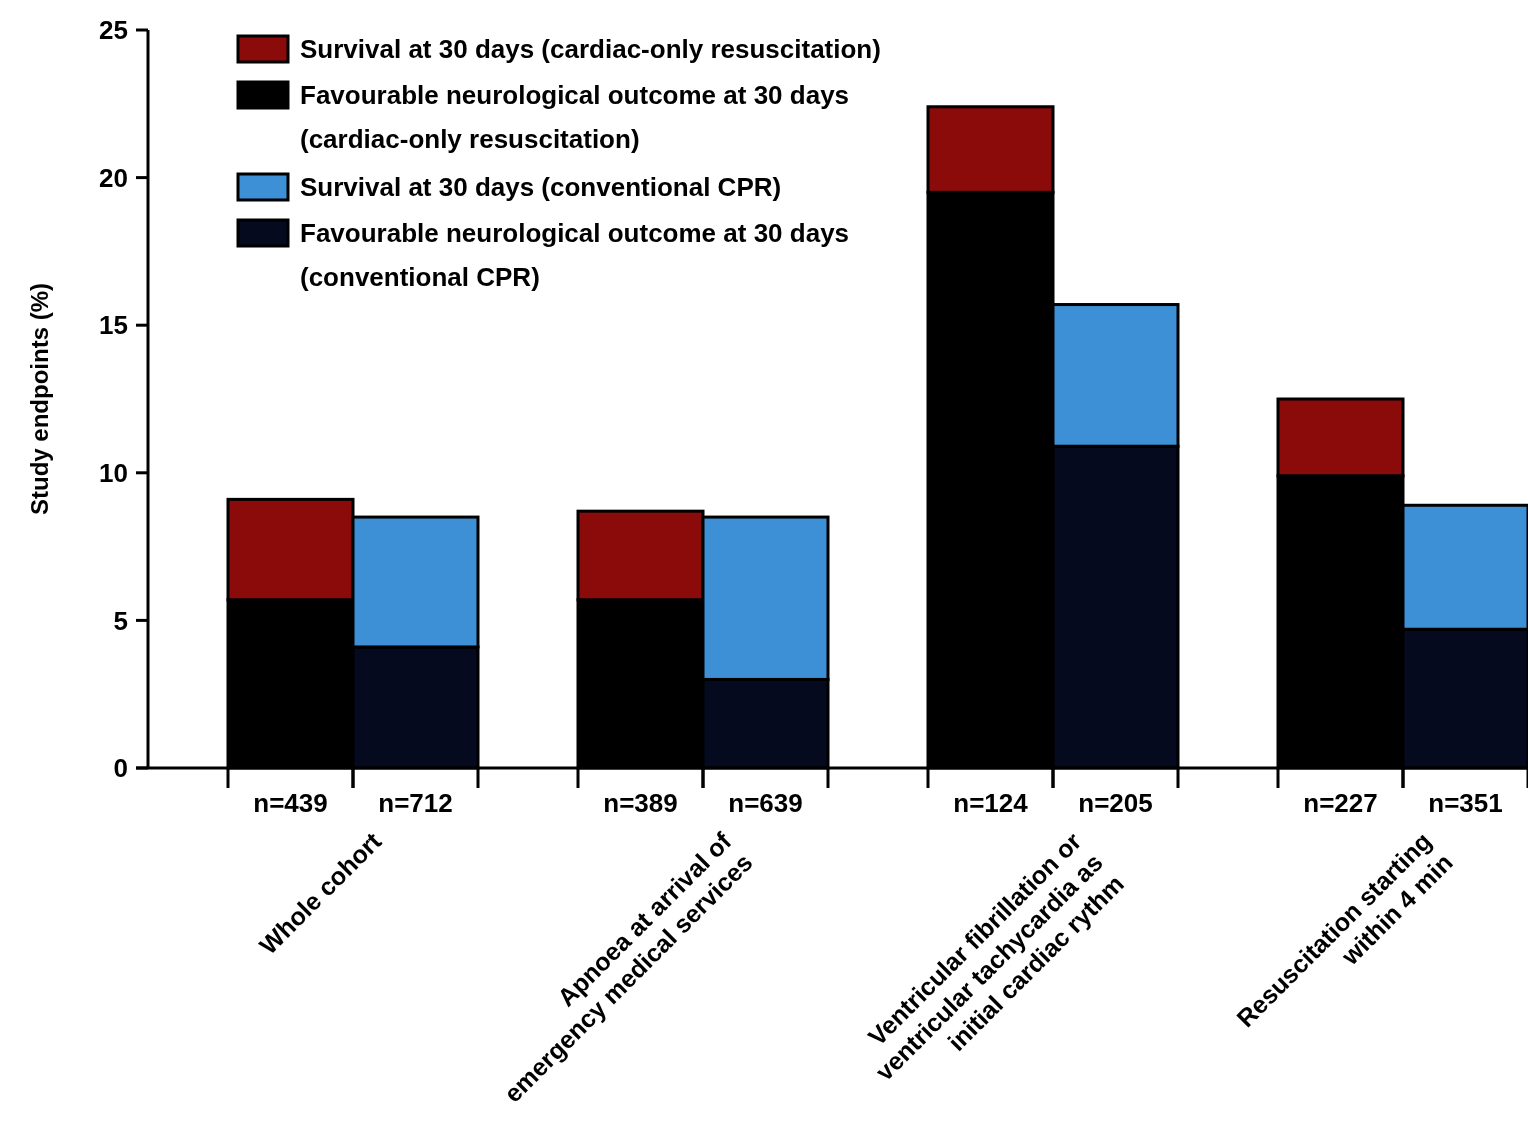 The height and width of the screenshot is (1138, 1528). Describe the element at coordinates (1465, 803) in the screenshot. I see `x-tick-label: n=351` at that location.